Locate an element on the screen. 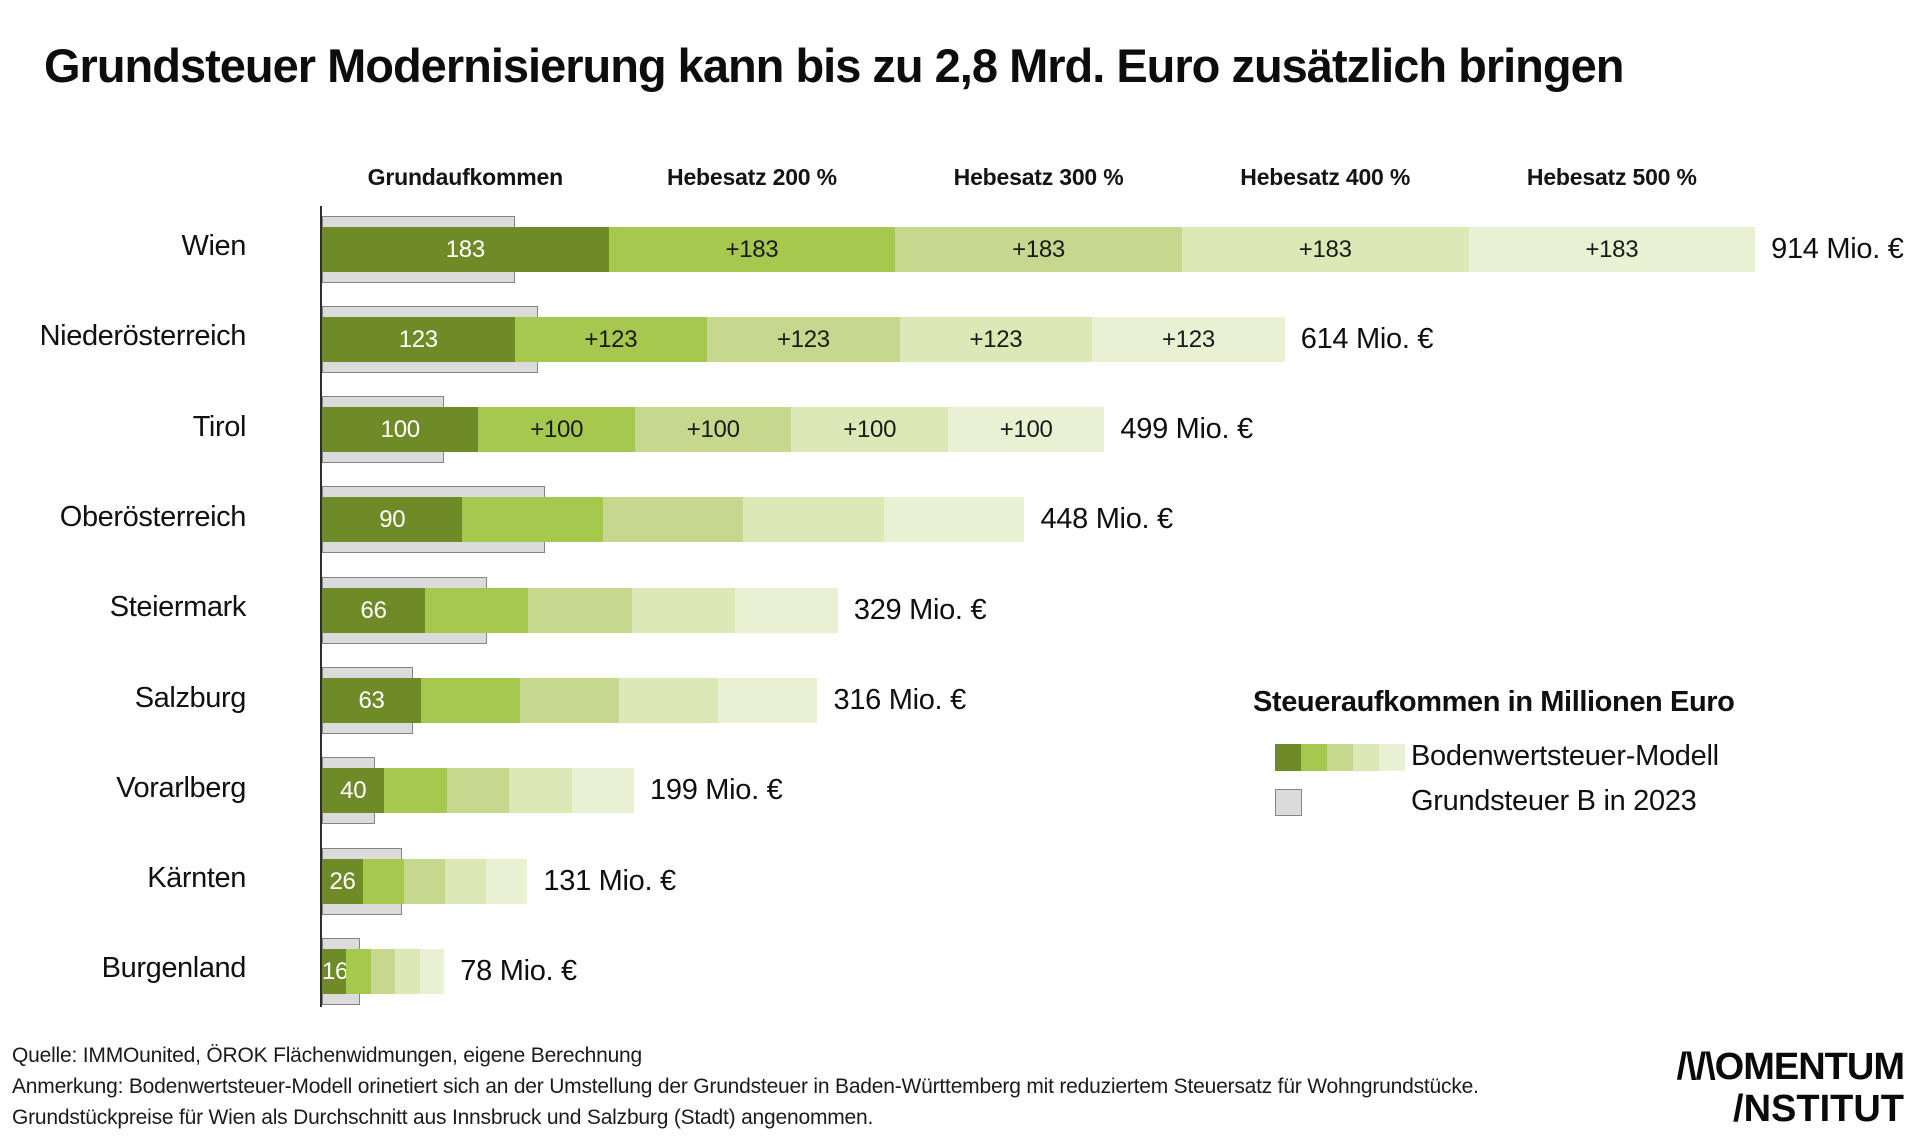  row-label: Vorarlberg is located at coordinates (181, 787).